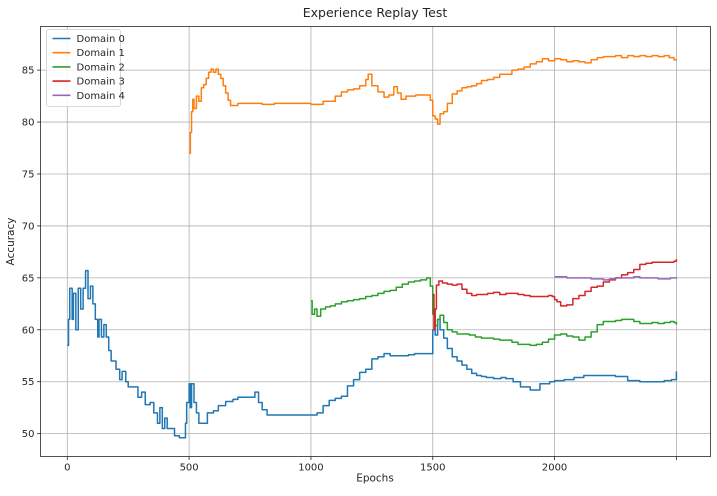 The image size is (717, 496). Describe the element at coordinates (31, 253) in the screenshot. I see `y-axis-ticks: 50 55 60 65 70 75 80 85` at that location.